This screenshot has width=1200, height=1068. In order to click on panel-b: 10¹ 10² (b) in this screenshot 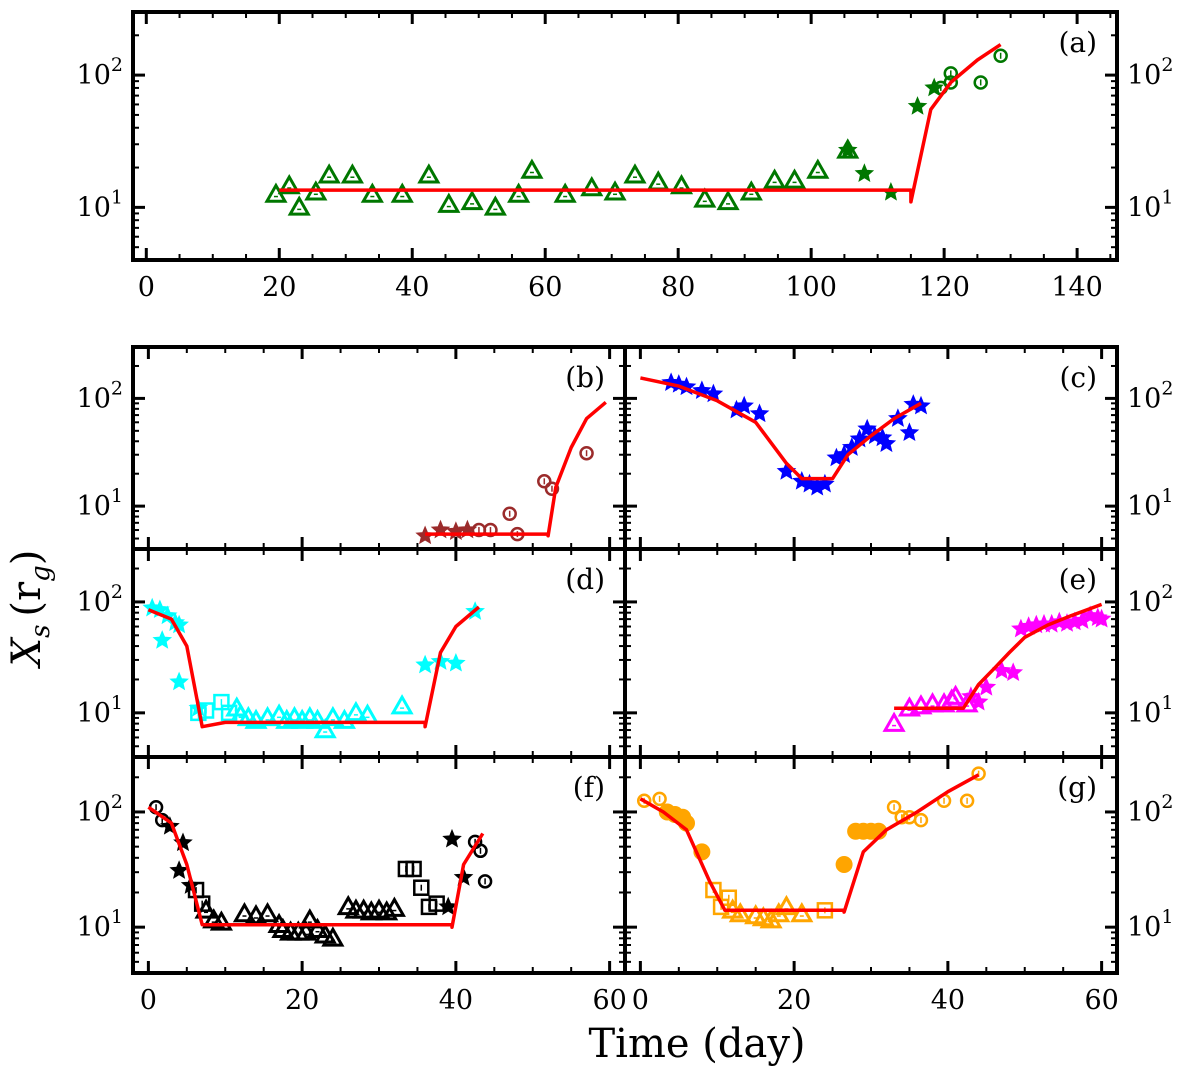, I will do `click(352, 448)`.